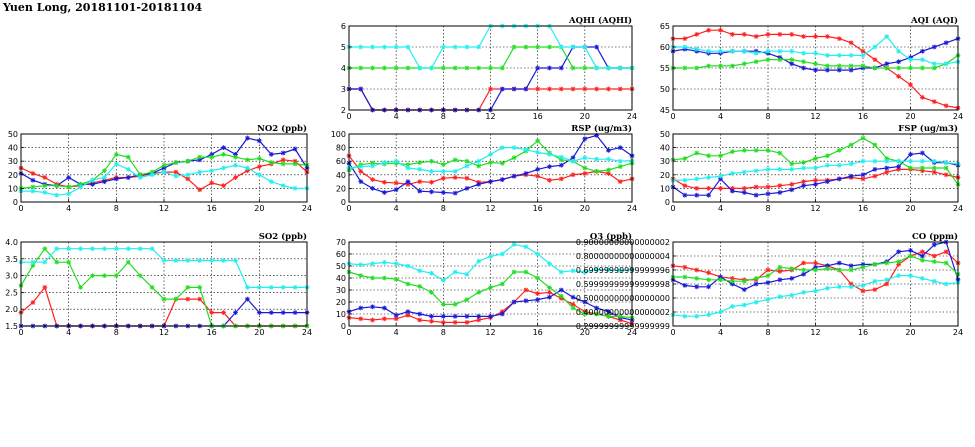 The image size is (975, 447). Describe the element at coordinates (259, 208) in the screenshot. I see `x-tick-label: 20` at that location.